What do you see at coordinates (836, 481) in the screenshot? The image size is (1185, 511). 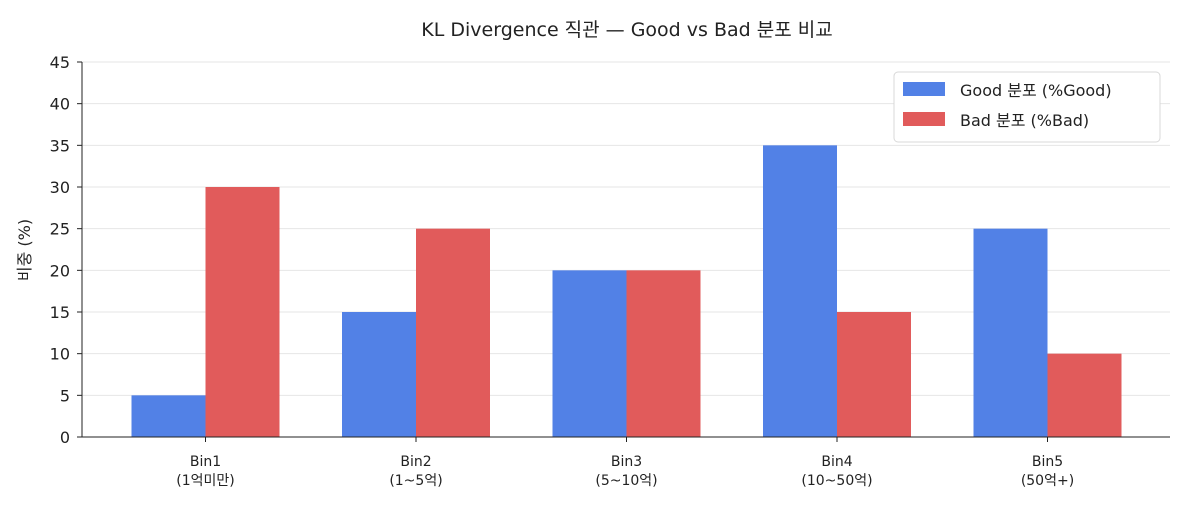 I see `x-tick-sublabel: (10~50억)` at bounding box center [836, 481].